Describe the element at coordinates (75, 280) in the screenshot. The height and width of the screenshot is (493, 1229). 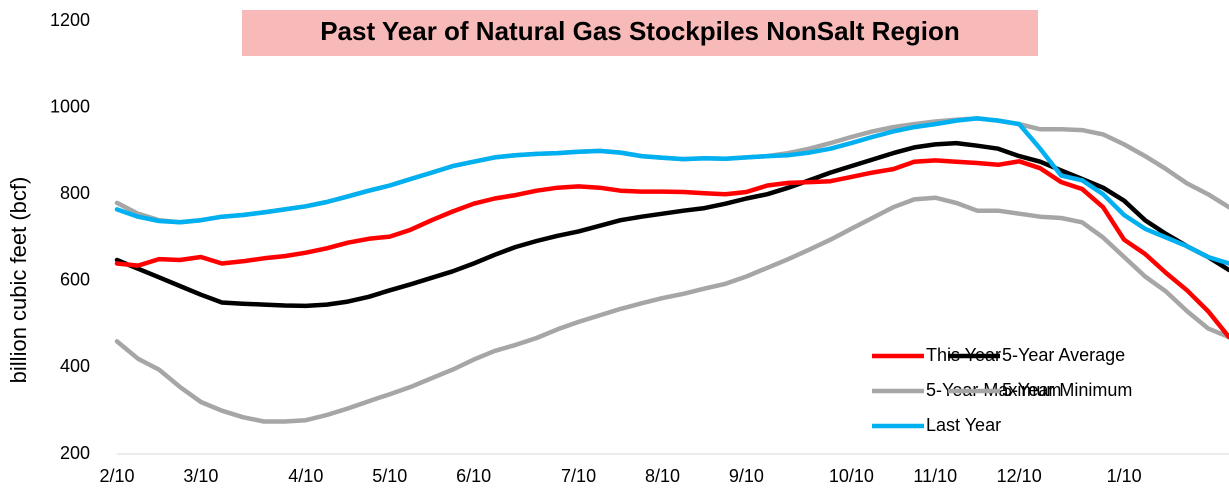
I see `y-tick-label: 600` at that location.